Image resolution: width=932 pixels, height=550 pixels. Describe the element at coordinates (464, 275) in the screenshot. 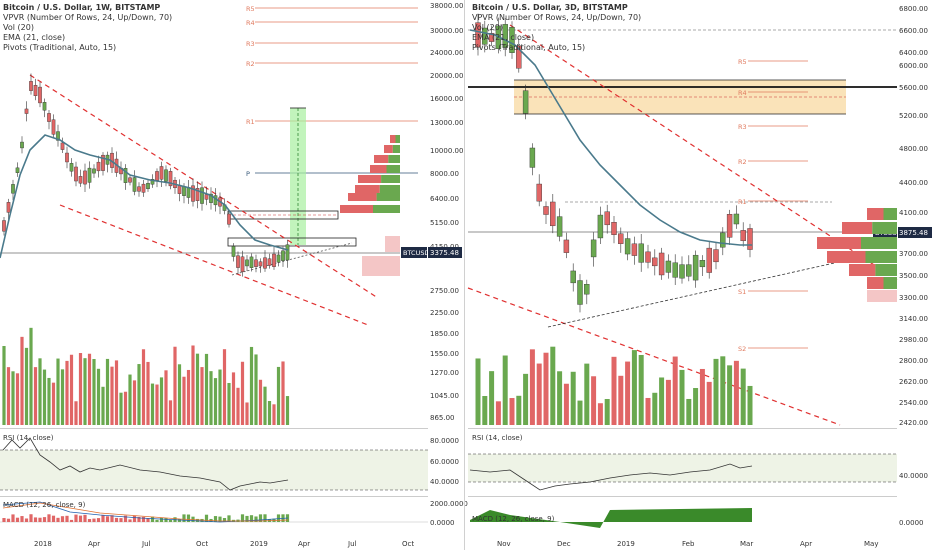

I see `panel-divider` at that location.